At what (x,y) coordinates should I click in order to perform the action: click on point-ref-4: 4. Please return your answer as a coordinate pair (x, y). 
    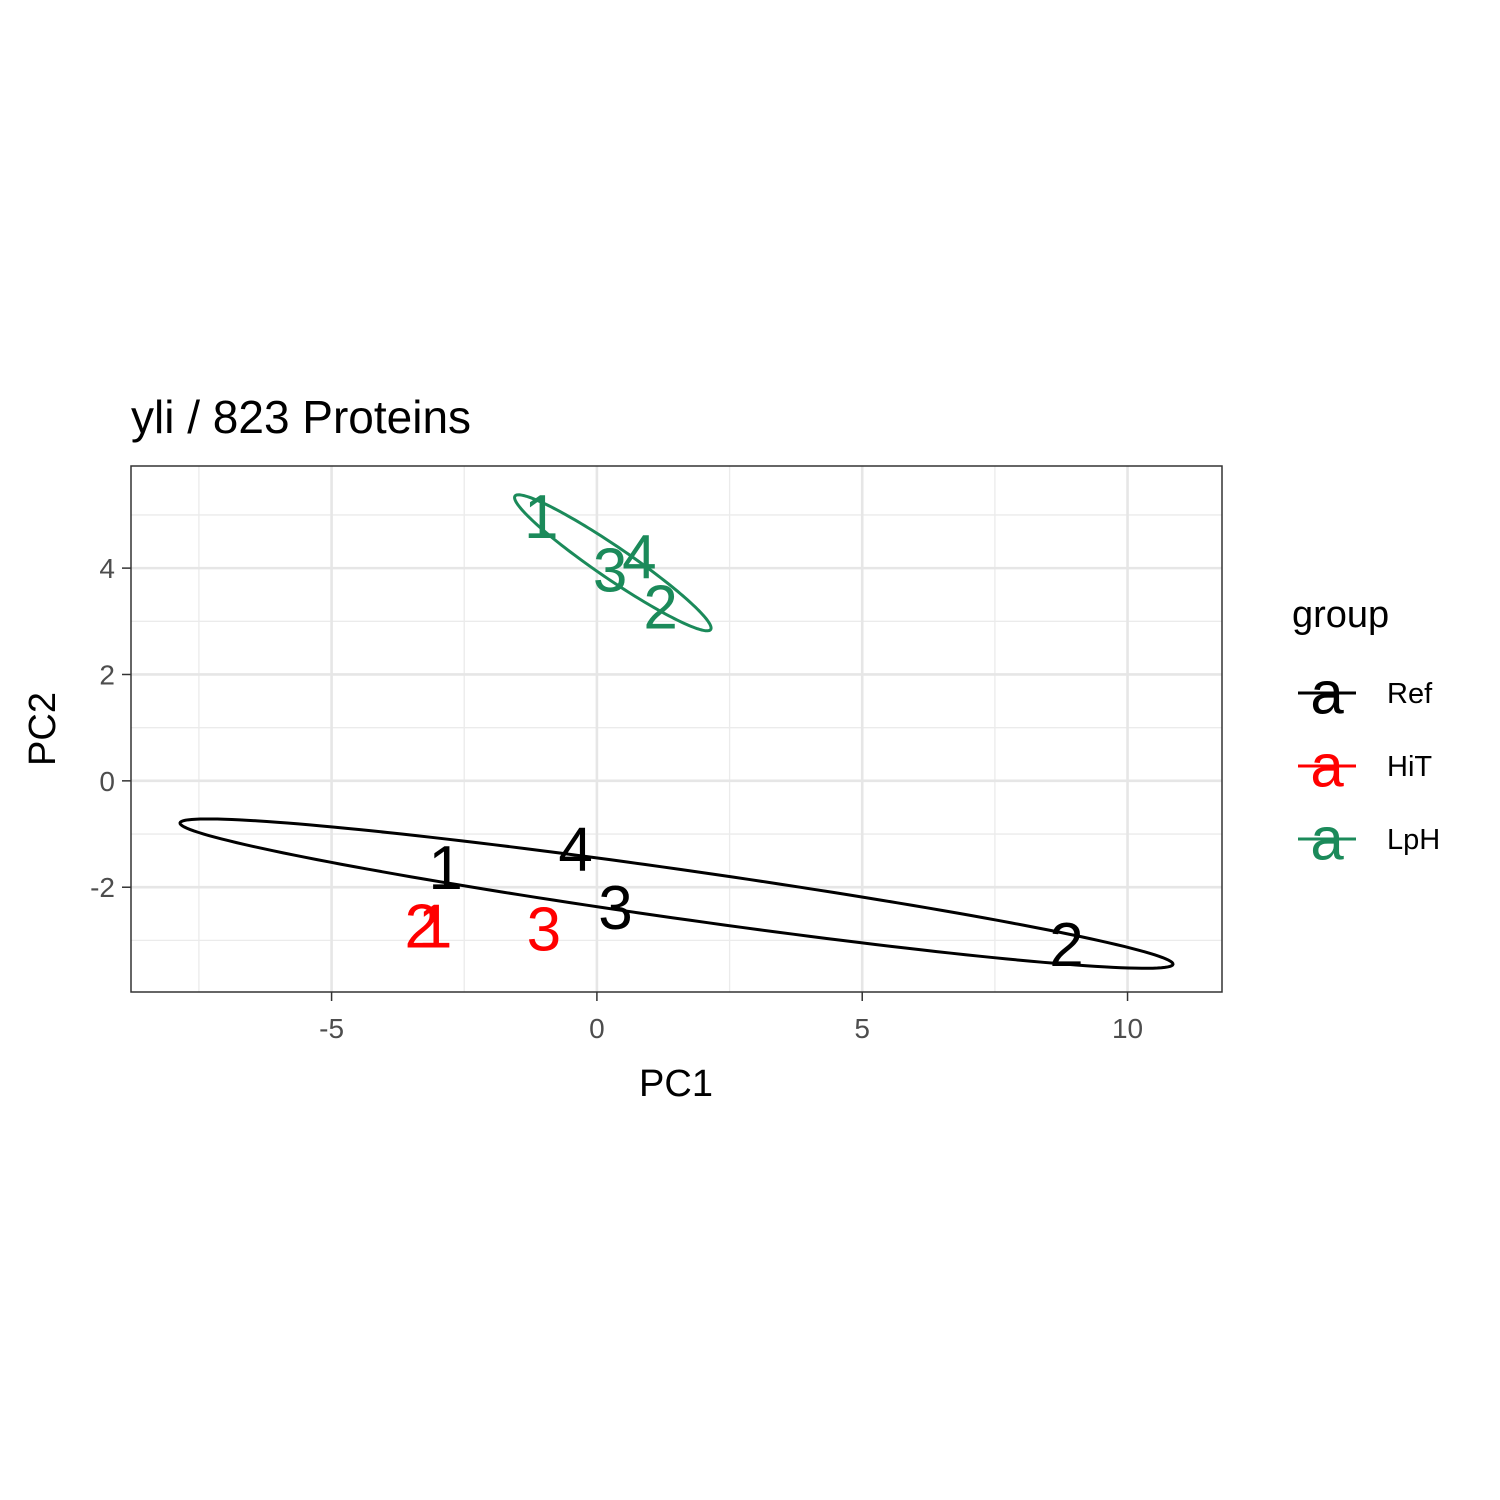
    Looking at the image, I should click on (575, 849).